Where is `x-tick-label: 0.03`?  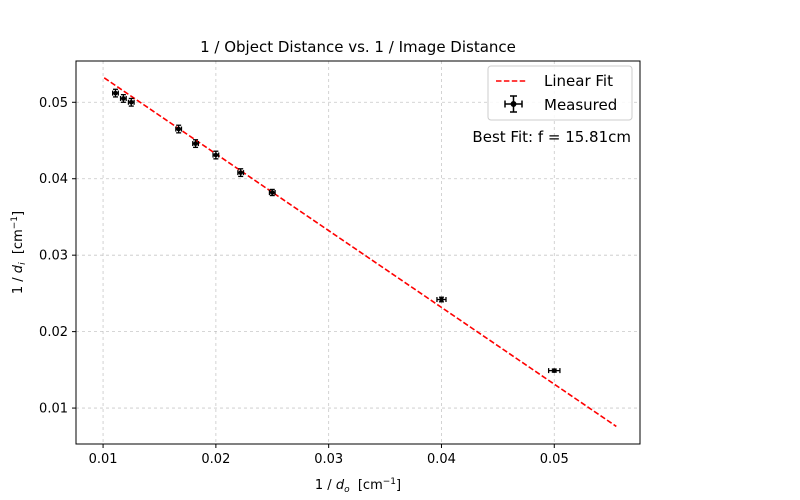
x-tick-label: 0.03 is located at coordinates (328, 459).